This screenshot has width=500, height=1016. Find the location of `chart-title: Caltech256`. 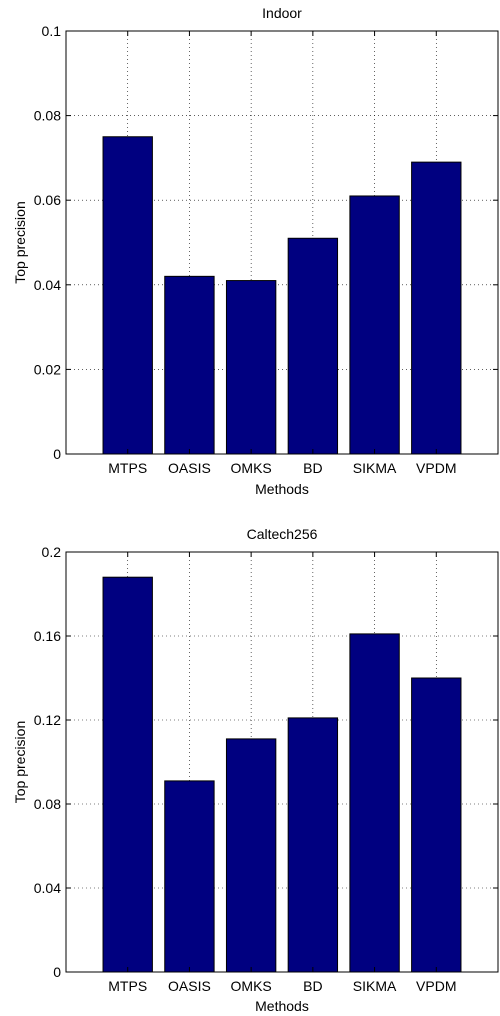

chart-title: Caltech256 is located at coordinates (282, 534).